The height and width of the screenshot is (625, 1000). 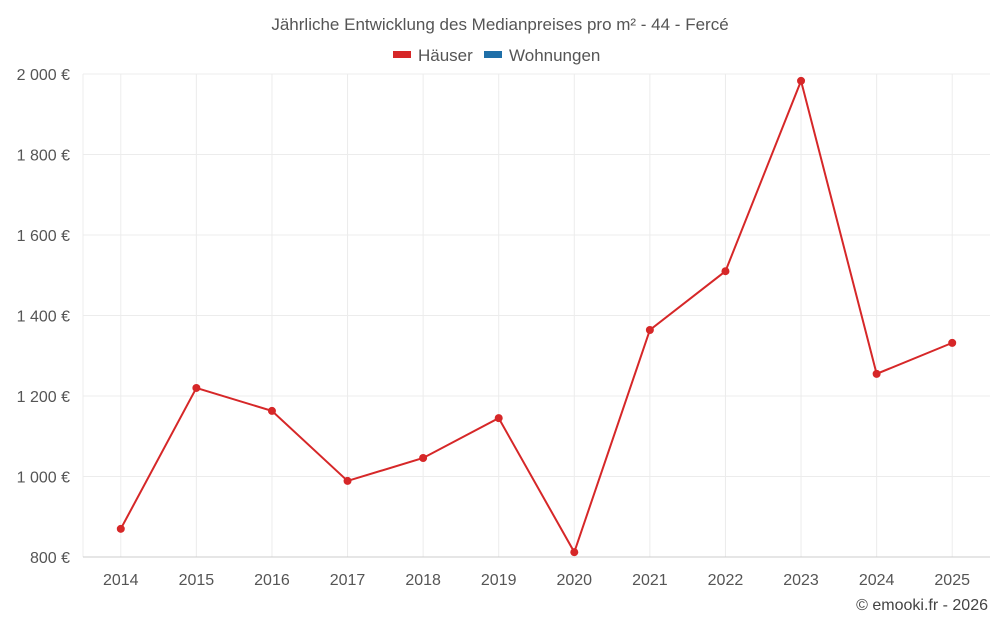 I want to click on x-tick-label: 2015, so click(x=197, y=580).